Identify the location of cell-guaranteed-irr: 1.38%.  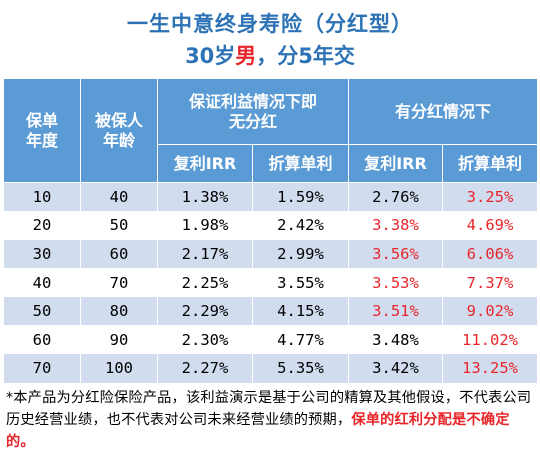
(205, 197).